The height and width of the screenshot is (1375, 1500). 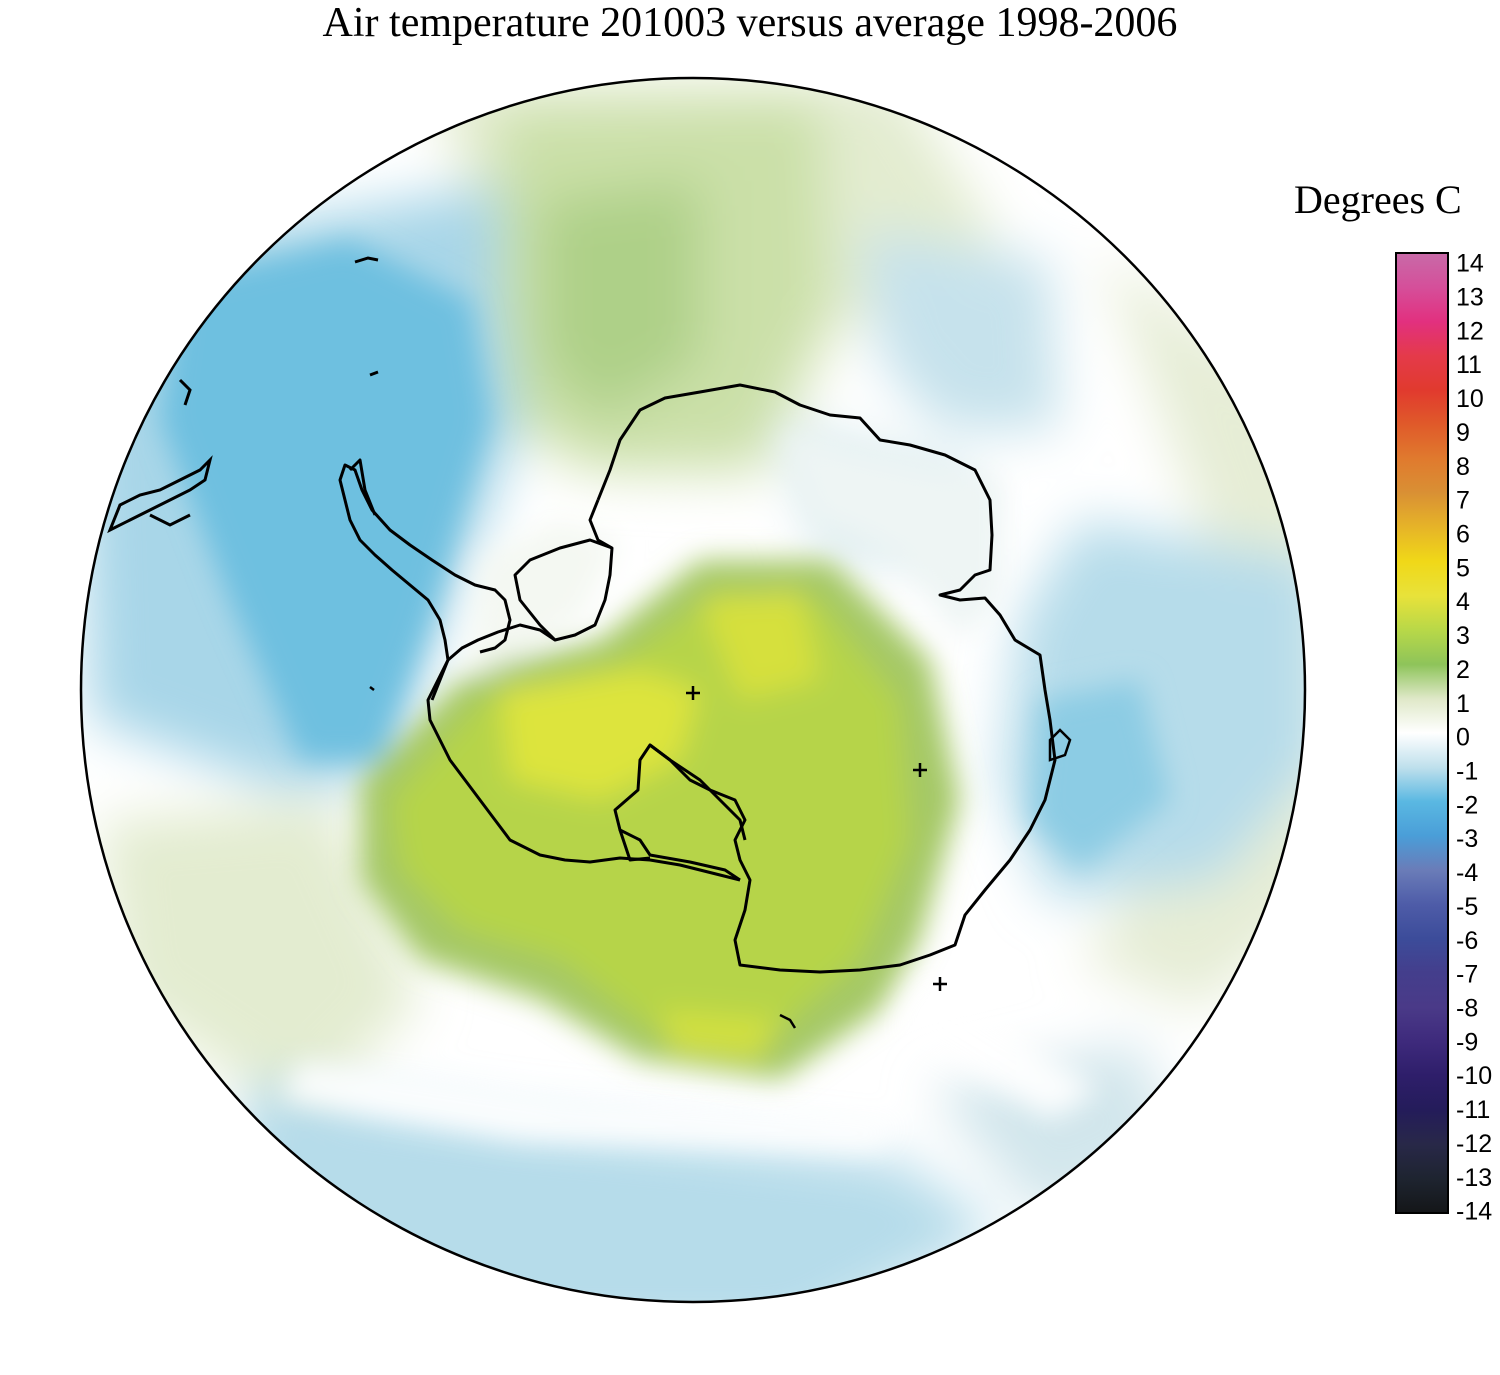 What do you see at coordinates (1463, 670) in the screenshot?
I see `colorbar-tick-label: 2` at bounding box center [1463, 670].